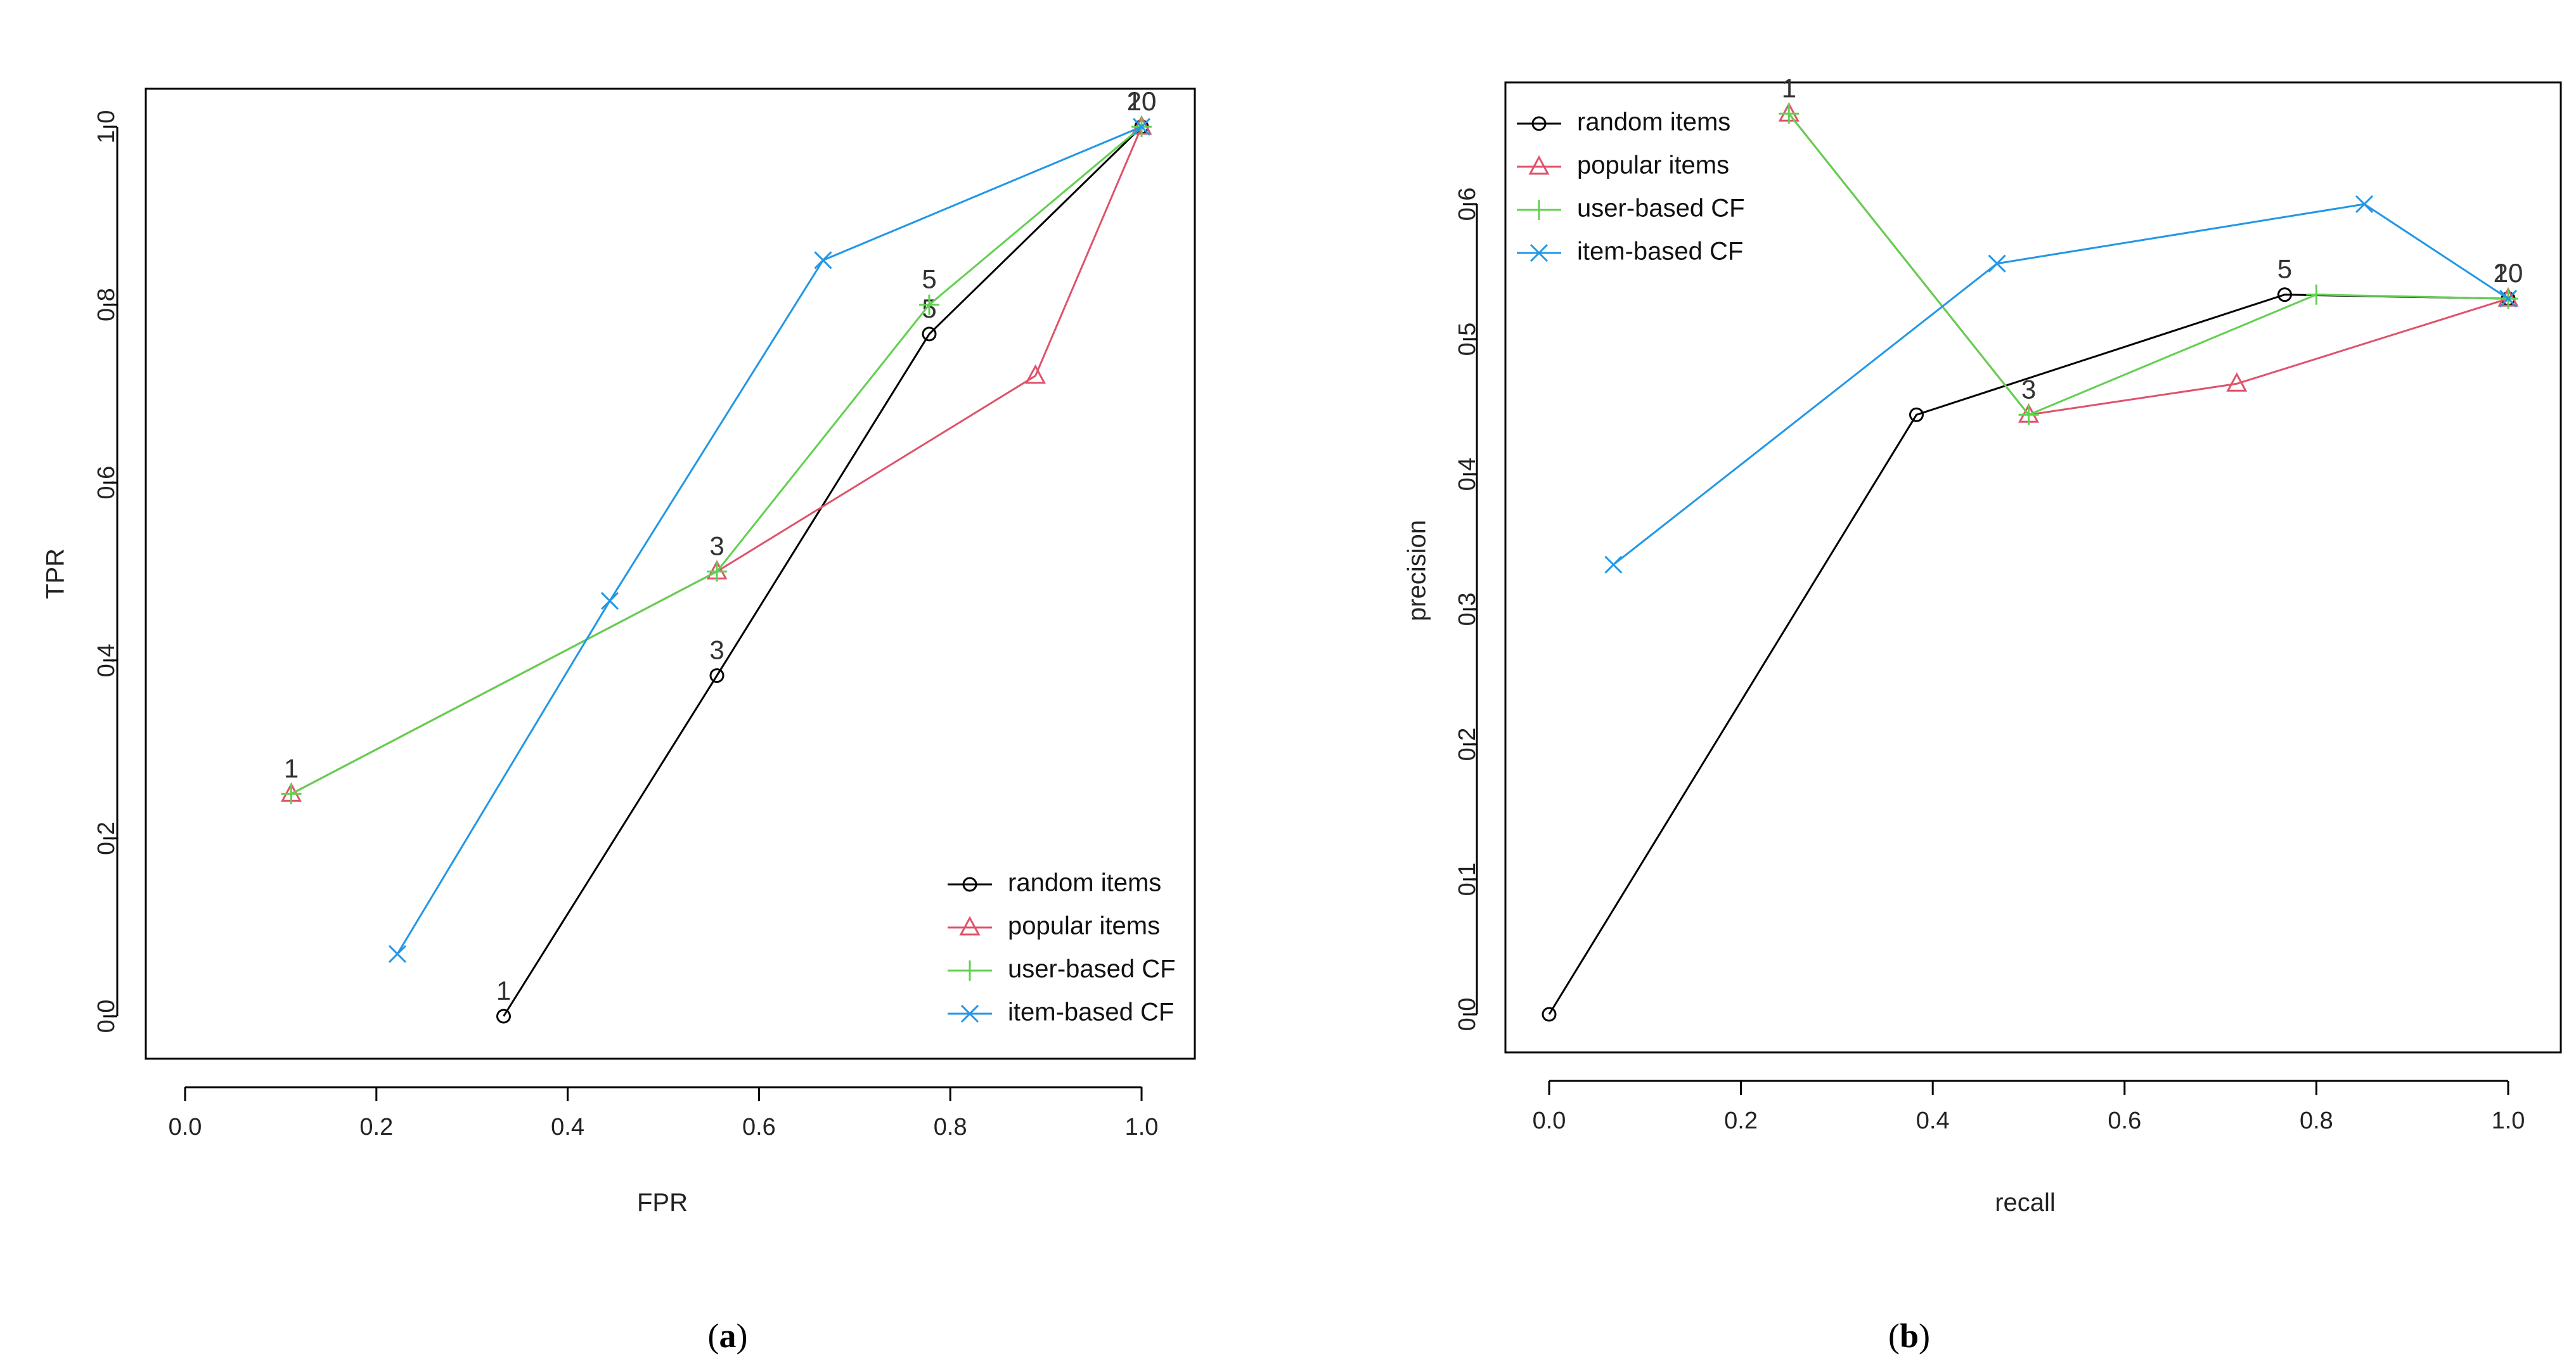  Describe the element at coordinates (1924, 1336) in the screenshot. I see `panel-label-close: )` at that location.